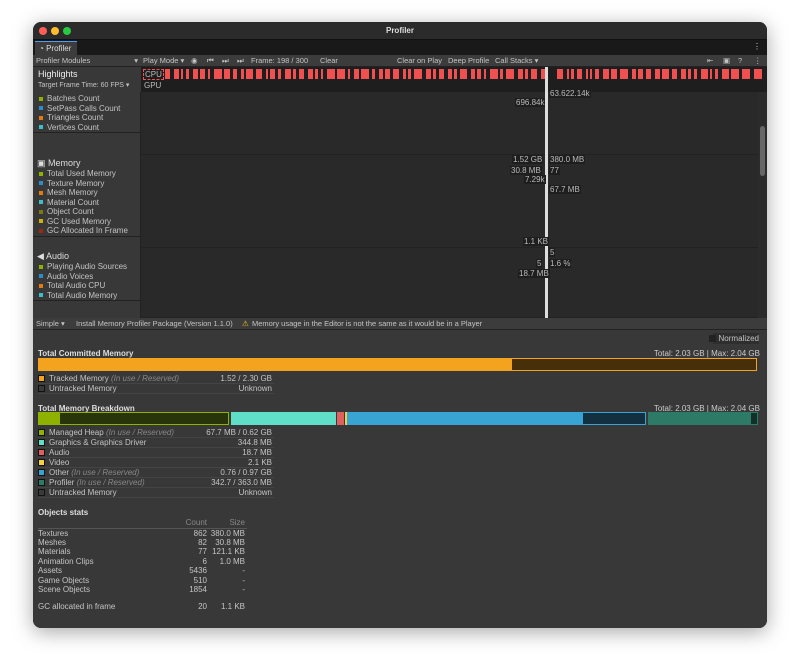 The image size is (800, 672). What do you see at coordinates (225, 60) in the screenshot?
I see `next-frame-icon: ⏭` at bounding box center [225, 60].